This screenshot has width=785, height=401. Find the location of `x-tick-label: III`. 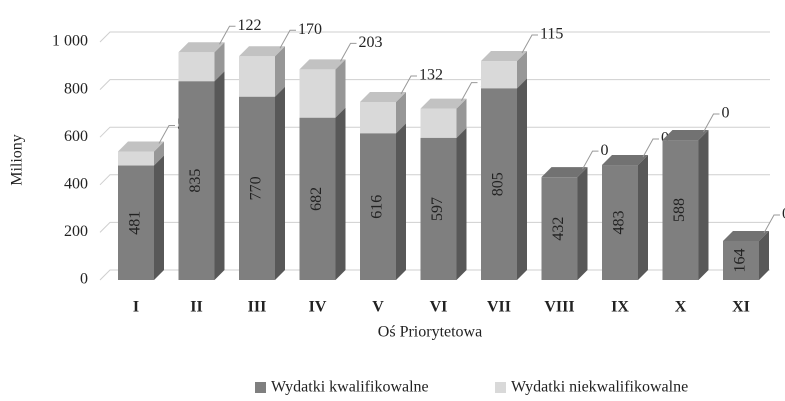

x-tick-label: III is located at coordinates (257, 307).